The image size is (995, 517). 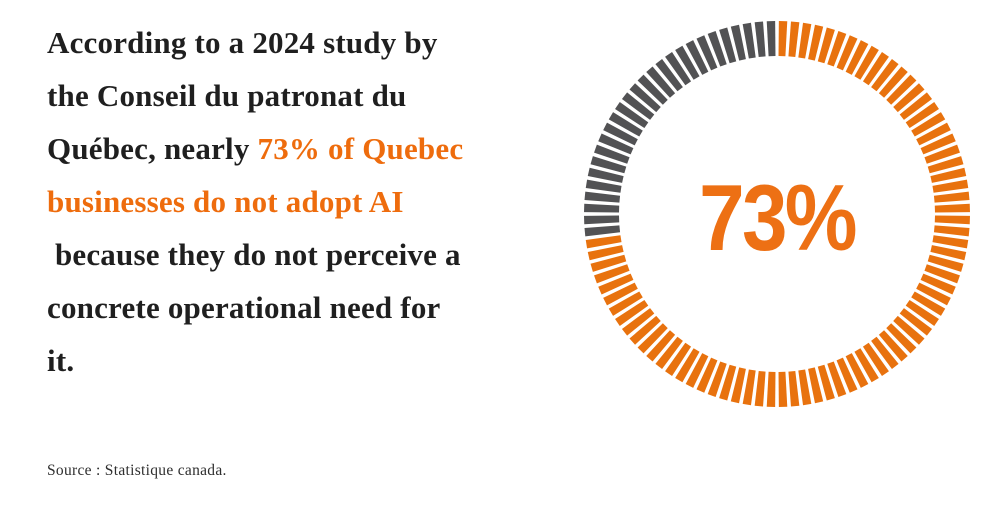 What do you see at coordinates (254, 254) in the screenshot?
I see `paragraph-text: because they do not perceive a` at bounding box center [254, 254].